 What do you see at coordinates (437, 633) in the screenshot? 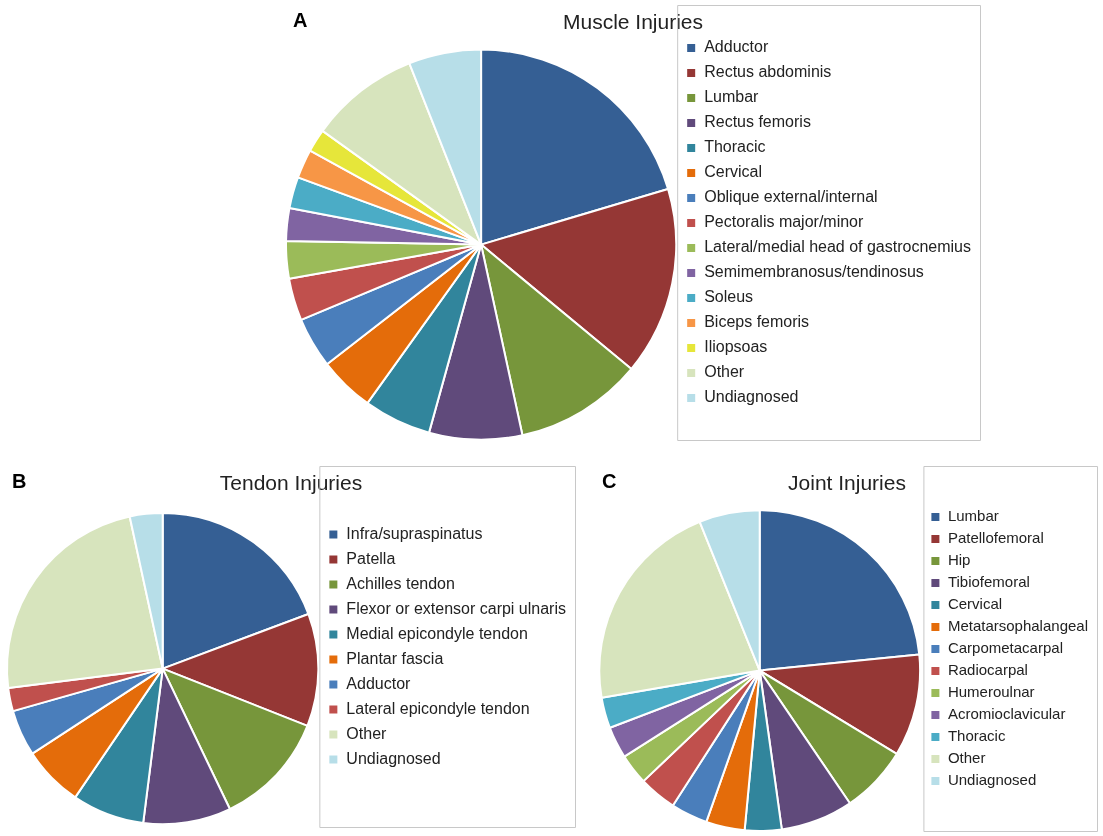
I see `legend-label: Medial epicondyle tendon` at bounding box center [437, 633].